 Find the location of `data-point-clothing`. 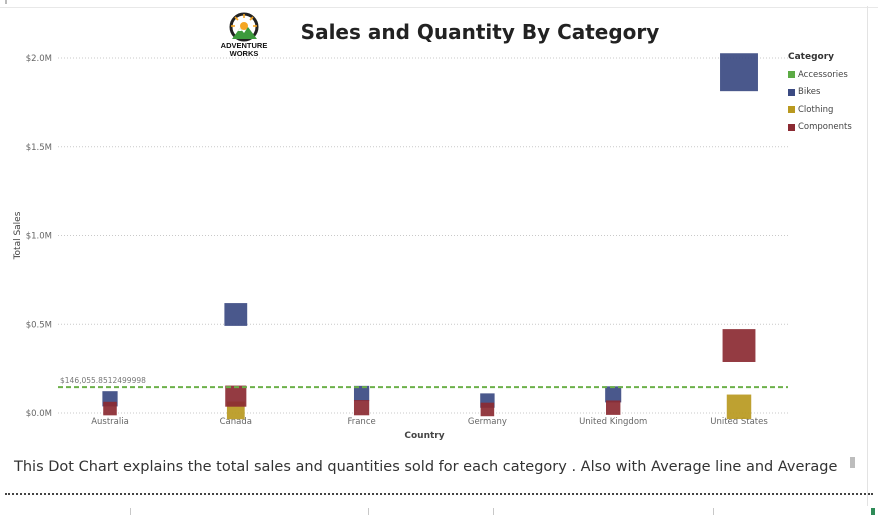

data-point-clothing is located at coordinates (739, 407).